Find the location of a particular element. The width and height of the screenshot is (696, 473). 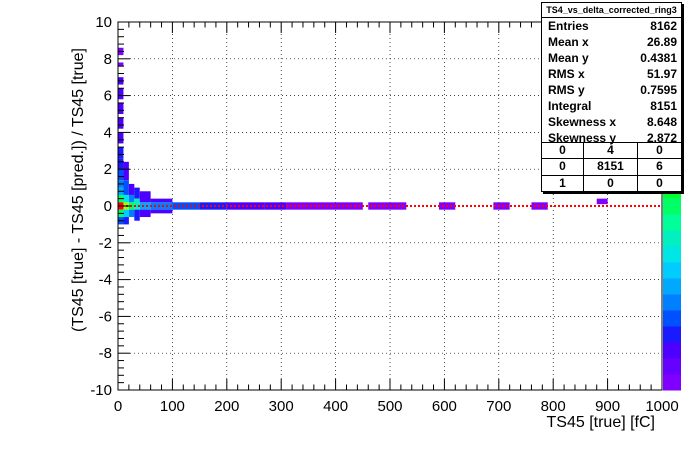

stats-label: Mean y is located at coordinates (568, 58).